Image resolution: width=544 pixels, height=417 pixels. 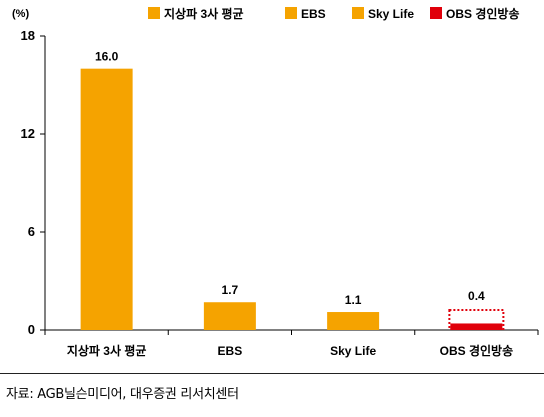 What do you see at coordinates (353, 300) in the screenshot?
I see `bar-value-label: 1.1` at bounding box center [353, 300].